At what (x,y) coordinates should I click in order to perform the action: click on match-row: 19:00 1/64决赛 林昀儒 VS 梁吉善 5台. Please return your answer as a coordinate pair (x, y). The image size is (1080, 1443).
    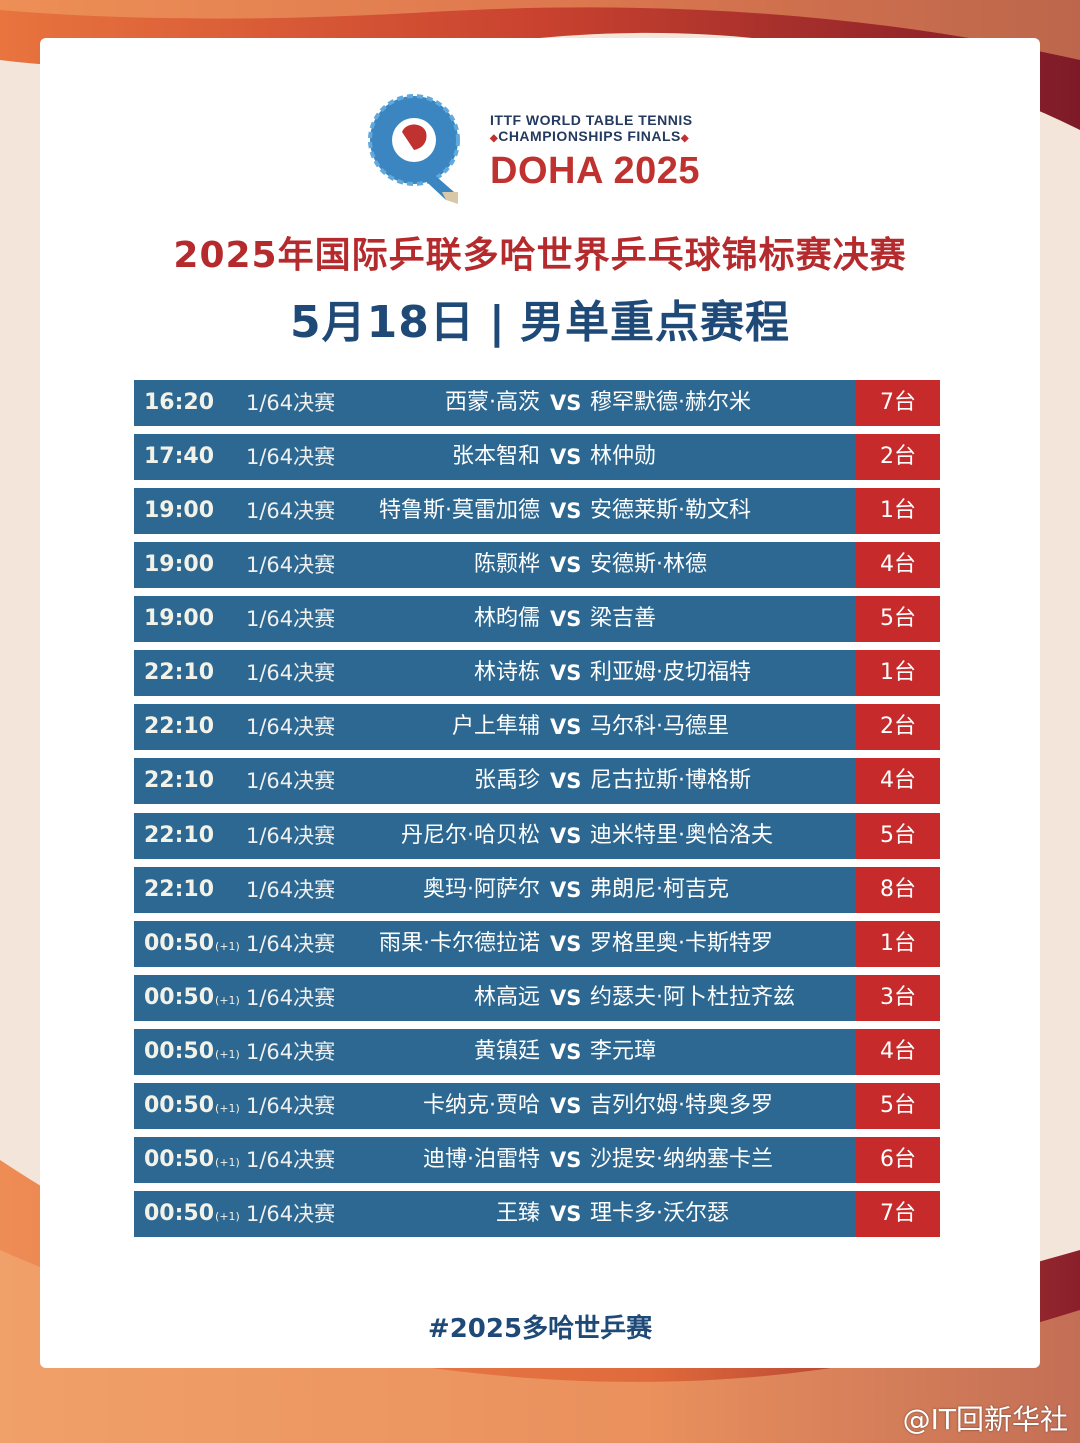
    Looking at the image, I should click on (537, 619).